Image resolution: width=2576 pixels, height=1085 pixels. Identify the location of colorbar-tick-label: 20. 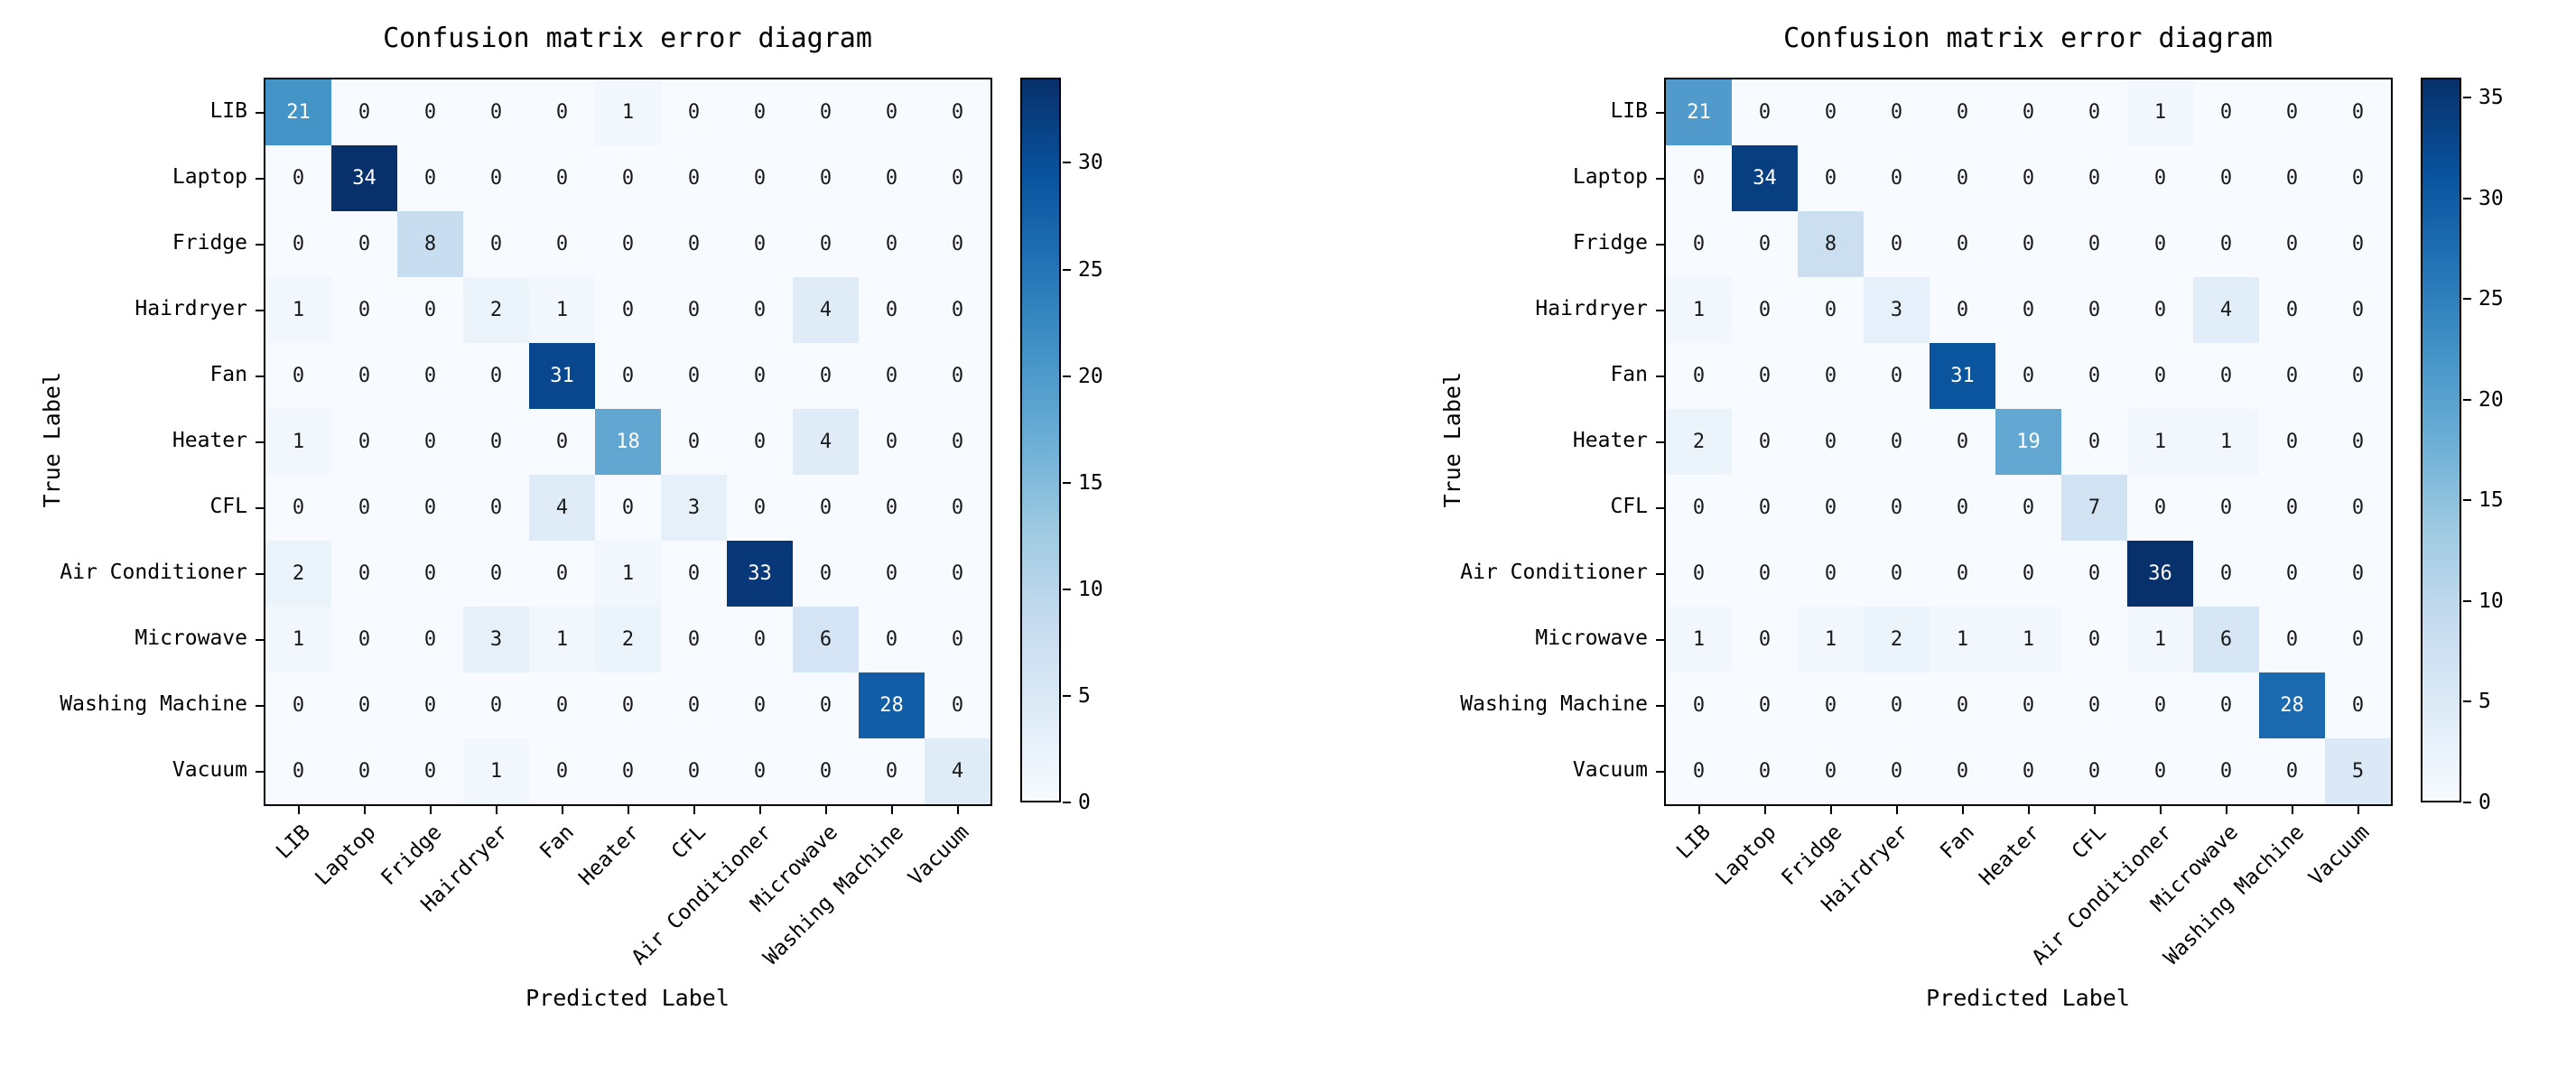
(1090, 376).